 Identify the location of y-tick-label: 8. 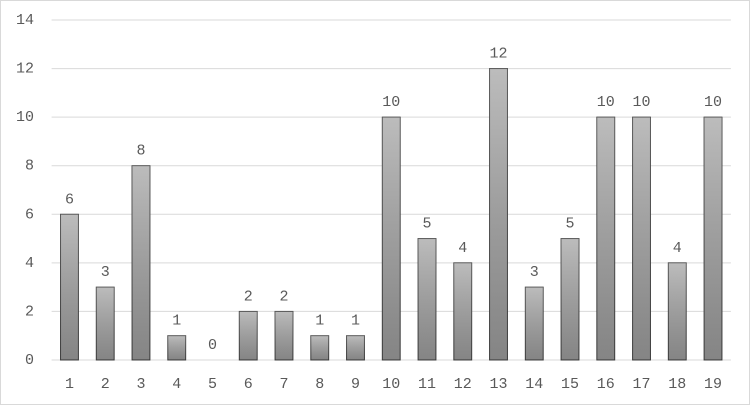
(29, 166).